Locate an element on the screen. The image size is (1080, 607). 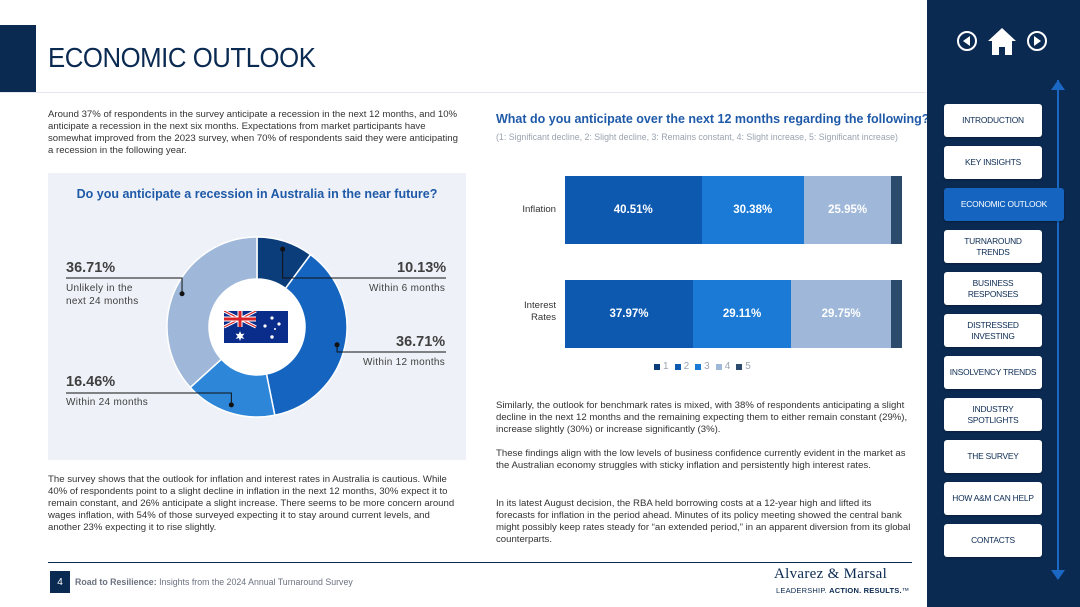
bar-segment-4: 25.95% is located at coordinates (847, 210).